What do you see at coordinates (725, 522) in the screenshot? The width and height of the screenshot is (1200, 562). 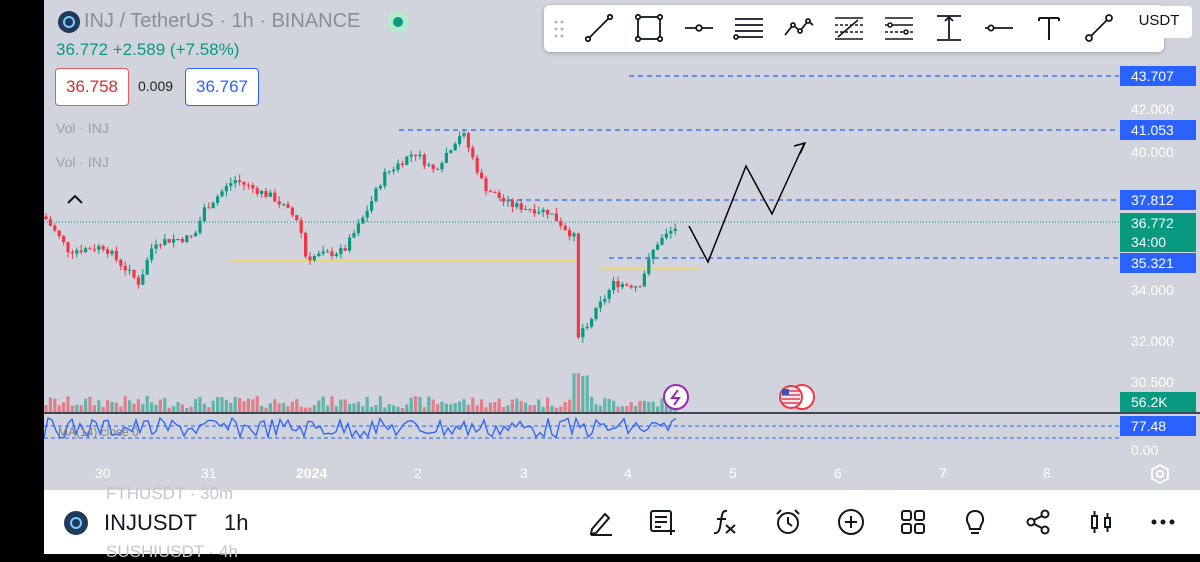 I see `indicators-icon` at bounding box center [725, 522].